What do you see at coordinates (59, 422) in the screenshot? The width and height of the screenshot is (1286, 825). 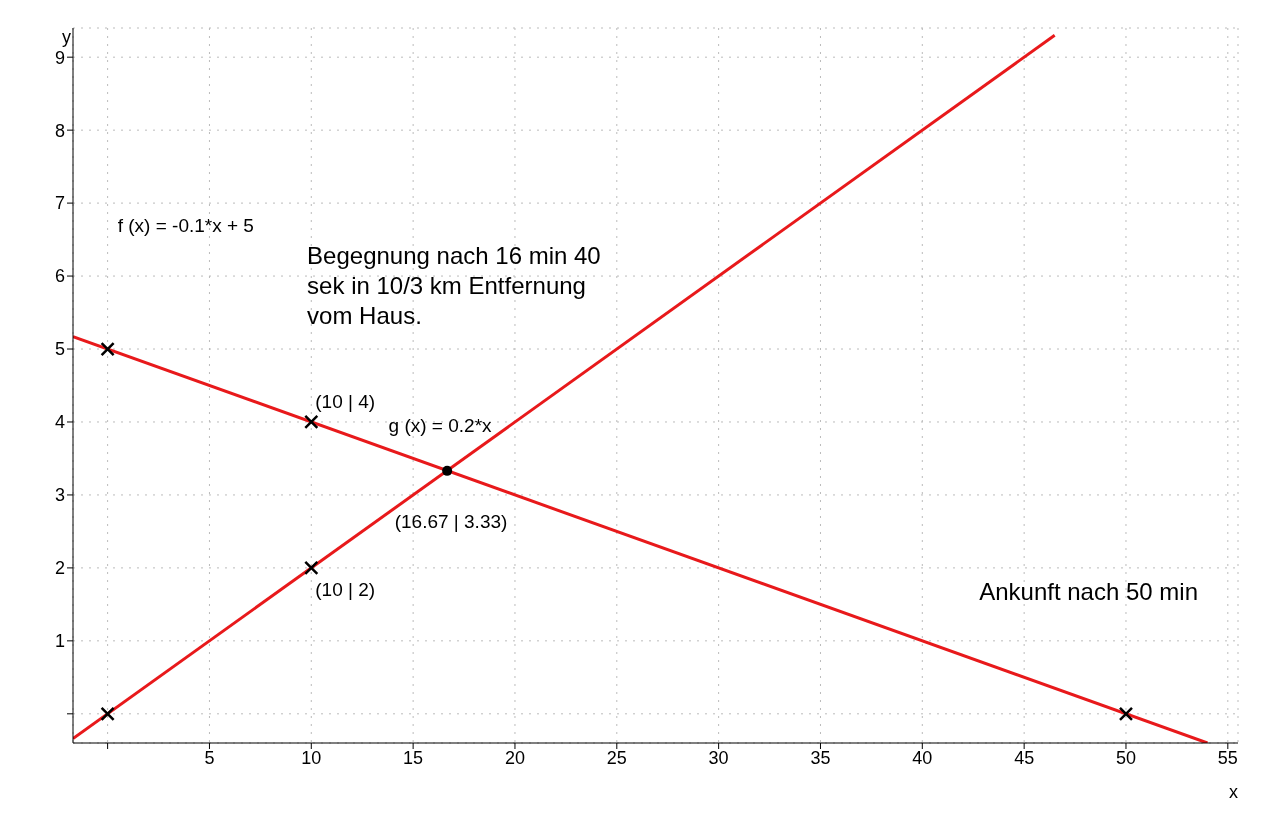 I see `y-tick-label: 4` at bounding box center [59, 422].